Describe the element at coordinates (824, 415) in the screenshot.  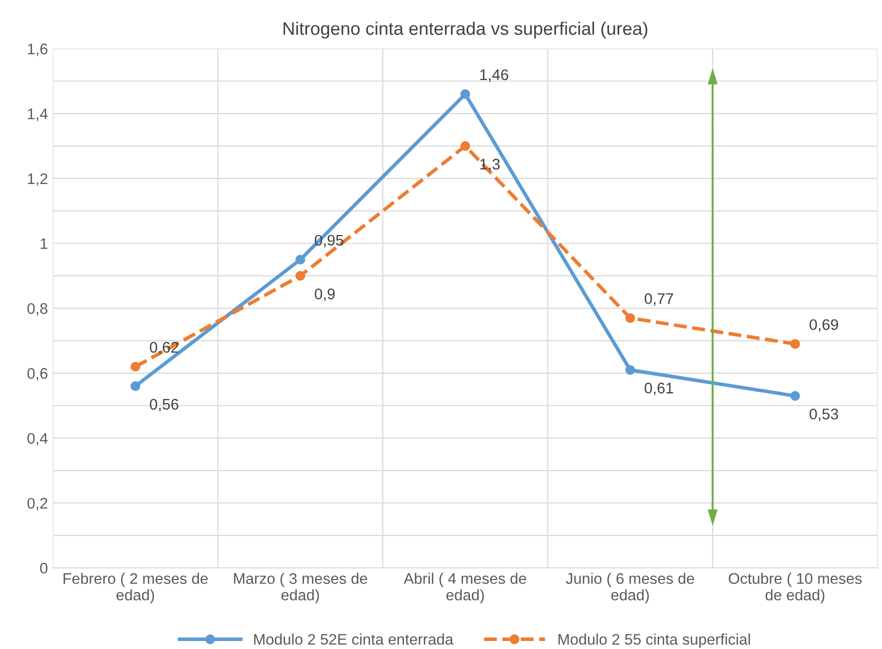
I see `data-label: 0,53` at that location.